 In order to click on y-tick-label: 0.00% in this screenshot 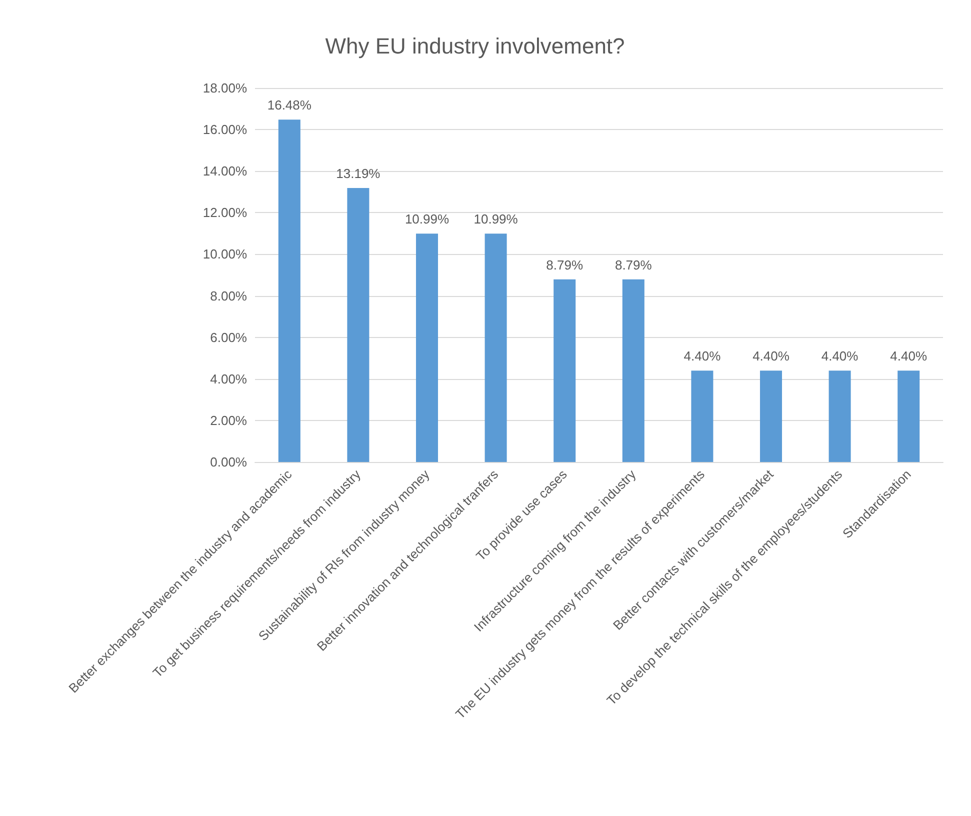, I will do `click(229, 462)`.